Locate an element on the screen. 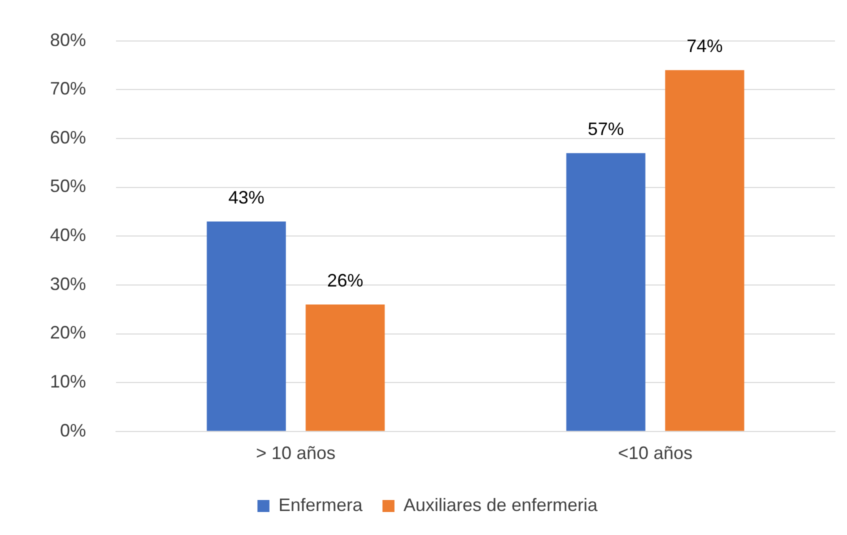 This screenshot has height=535, width=847. y-tick-label: 50% is located at coordinates (68, 186).